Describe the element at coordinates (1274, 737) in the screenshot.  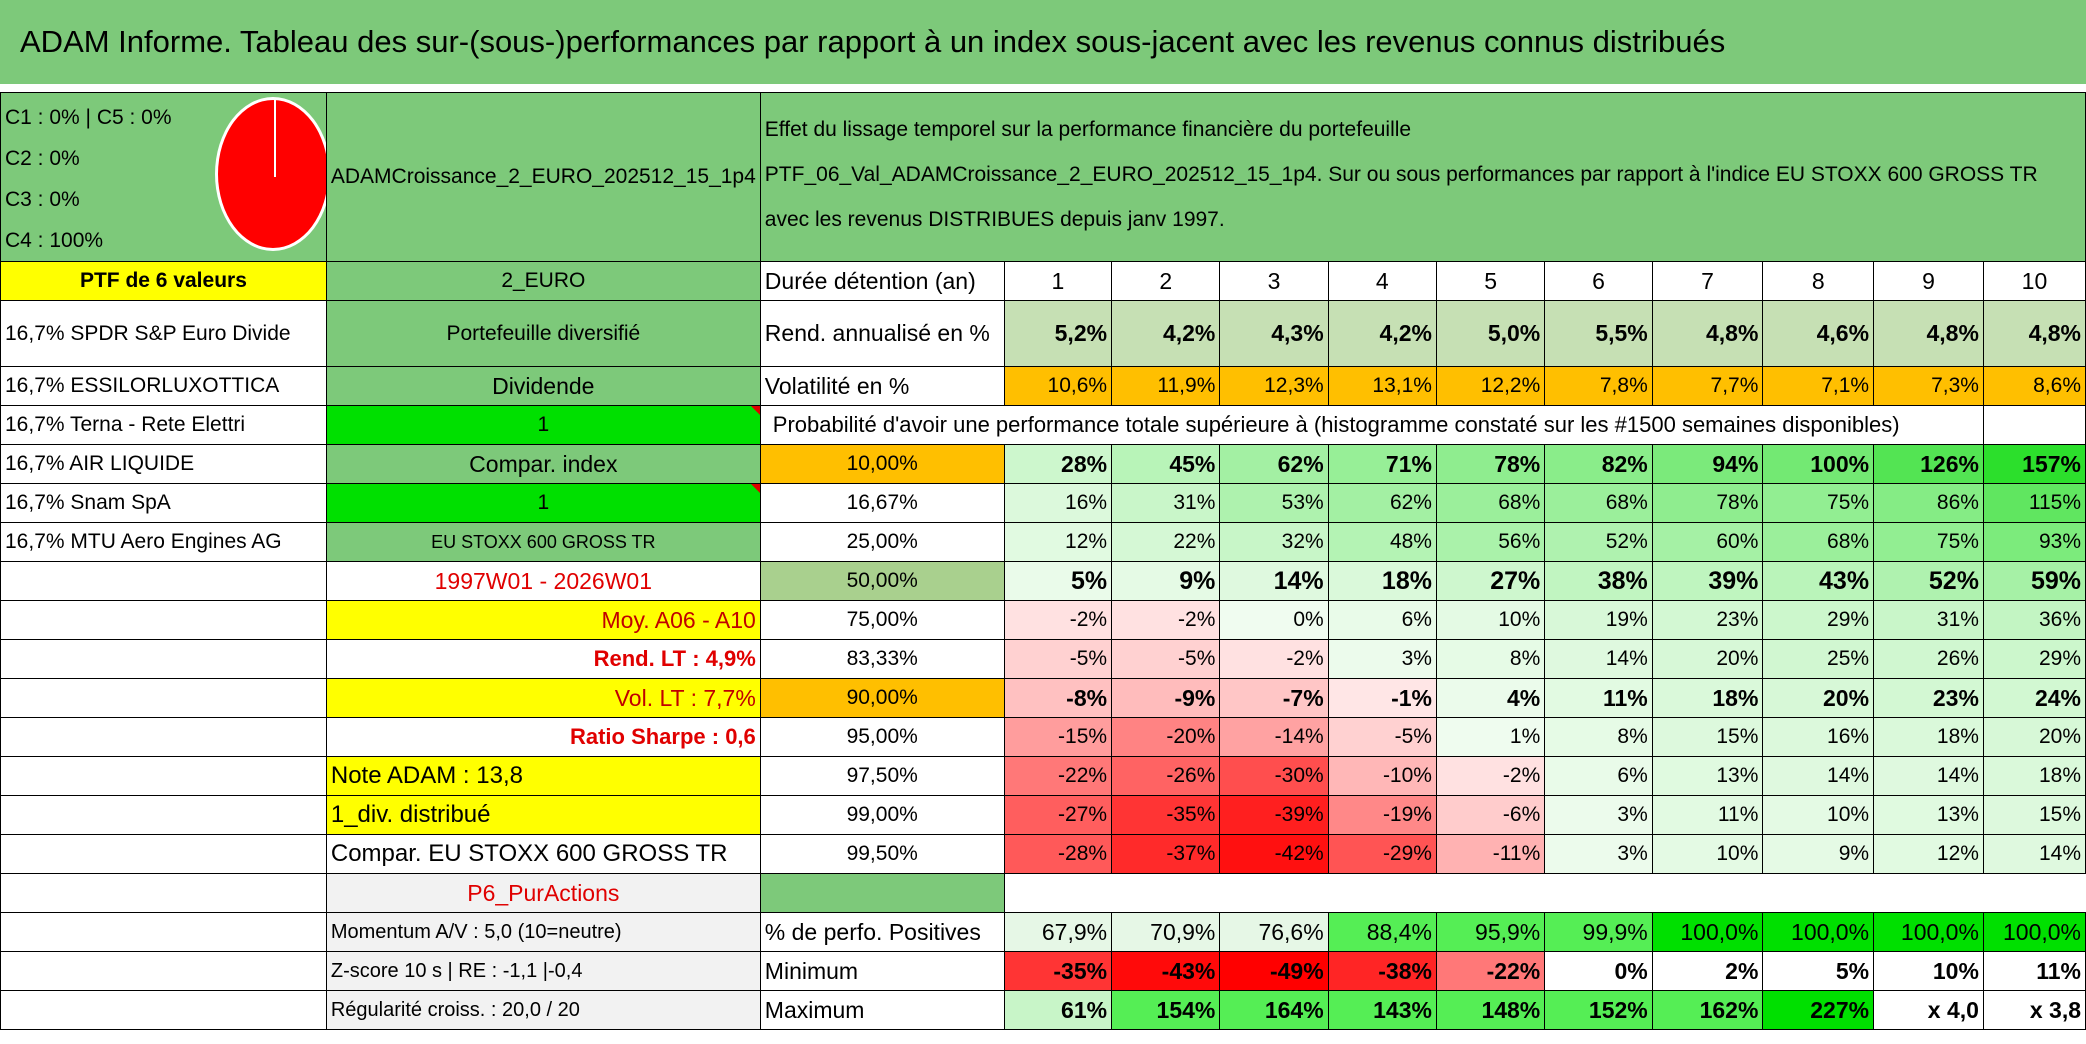
I see `probability-value: -14%` at that location.